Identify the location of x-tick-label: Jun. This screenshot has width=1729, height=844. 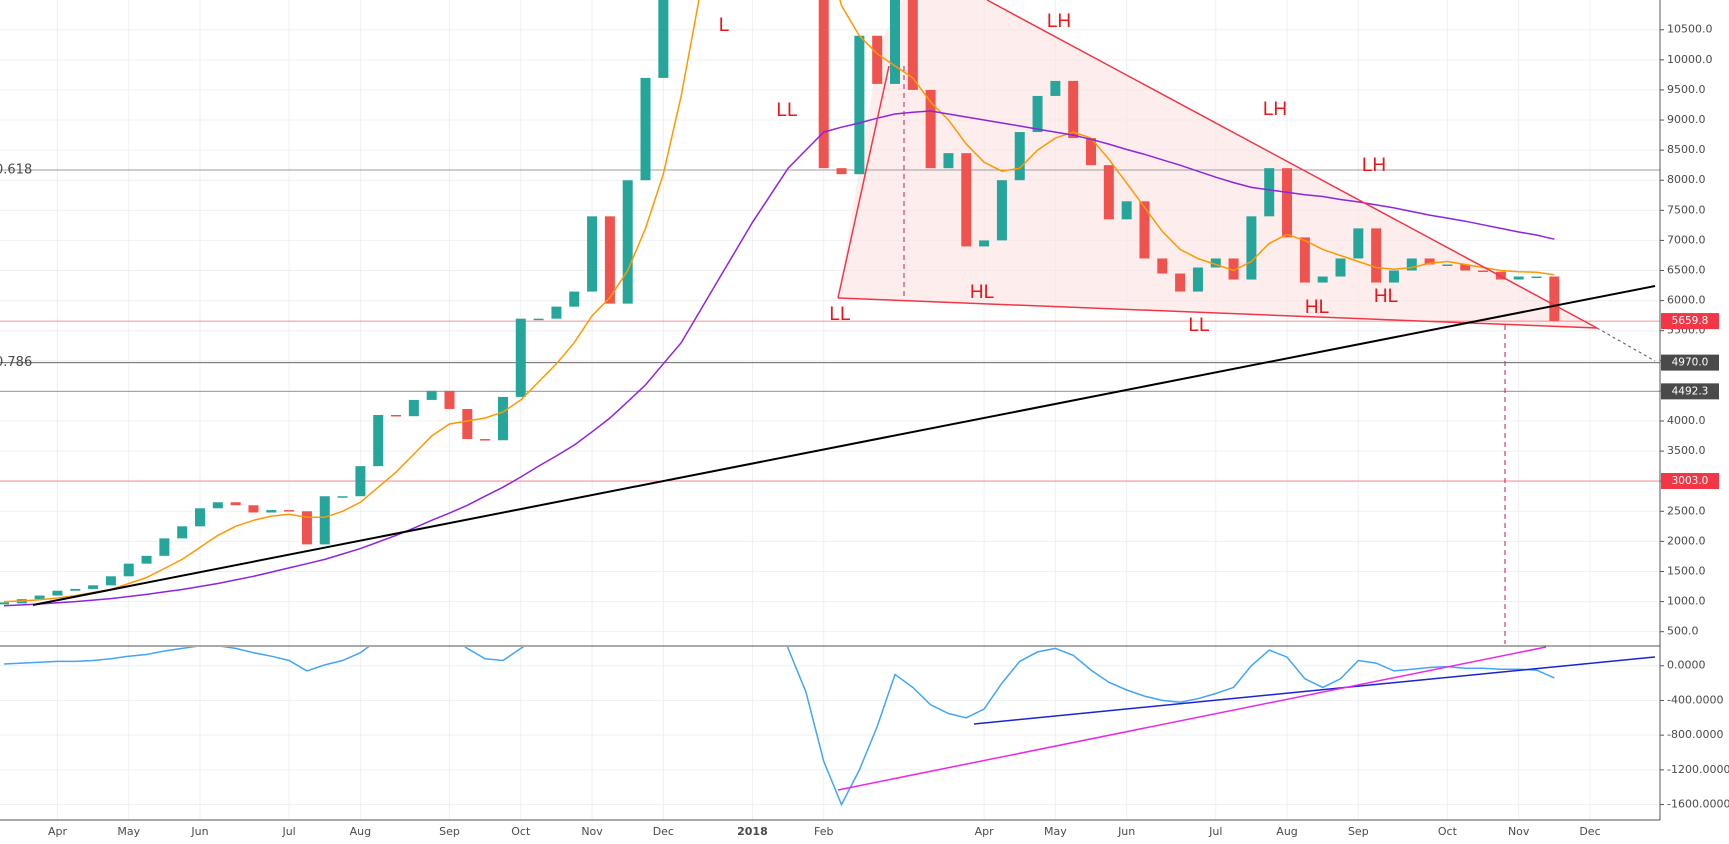
(199, 831).